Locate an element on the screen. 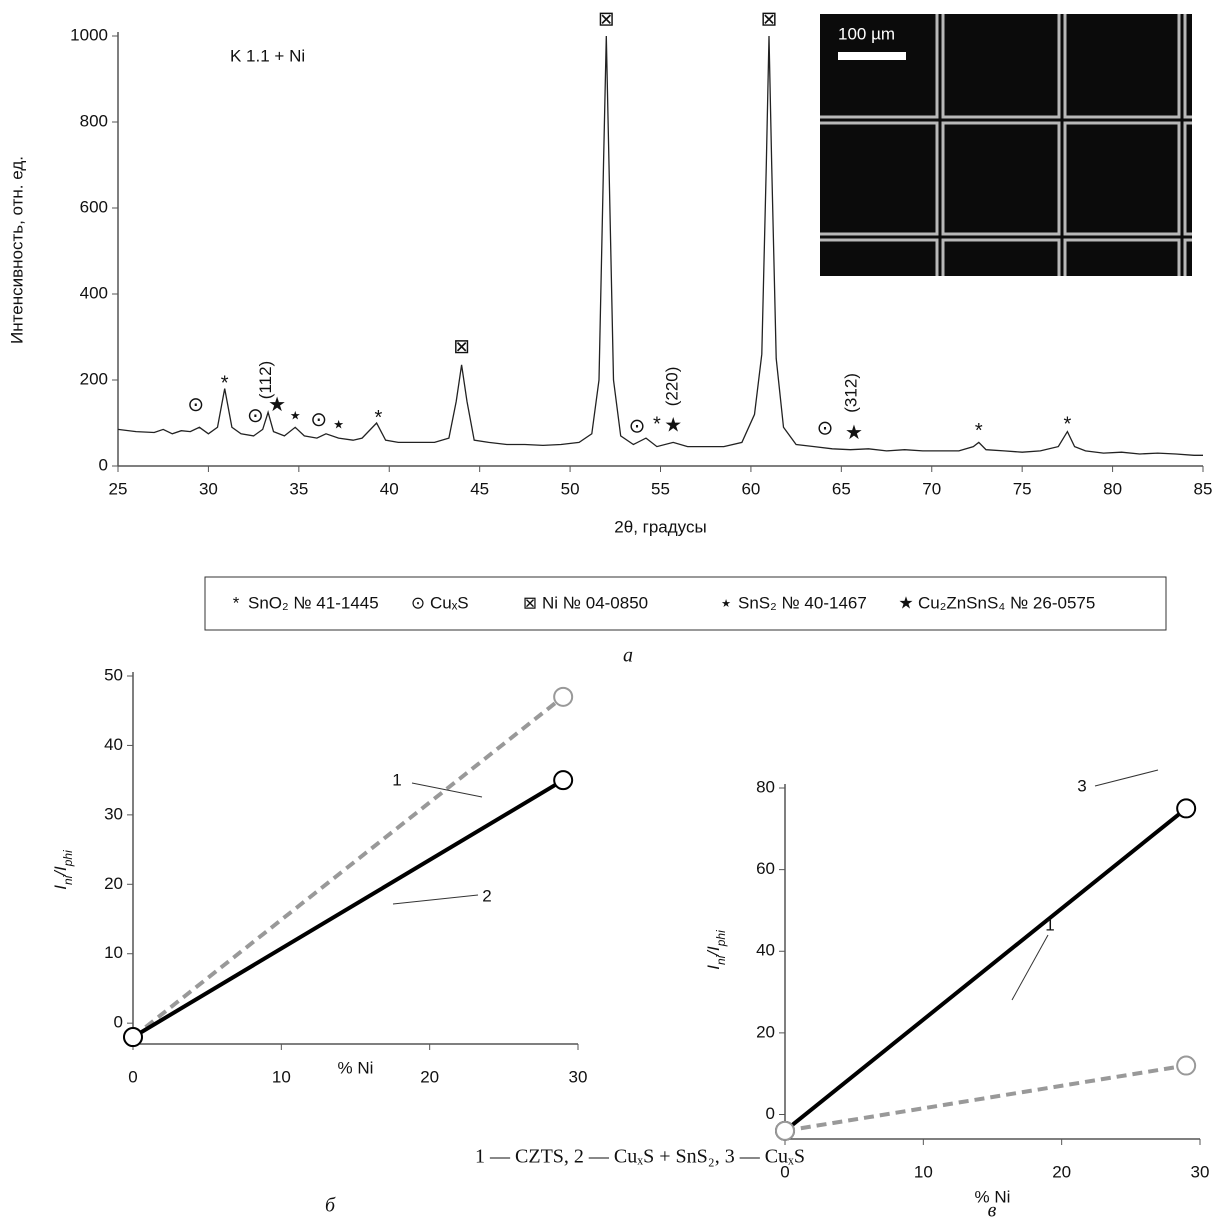  caption: 1 — CZTS, 2 — CuₓS + SnS₂, 3 — CuₓS is located at coordinates (640, 1157).